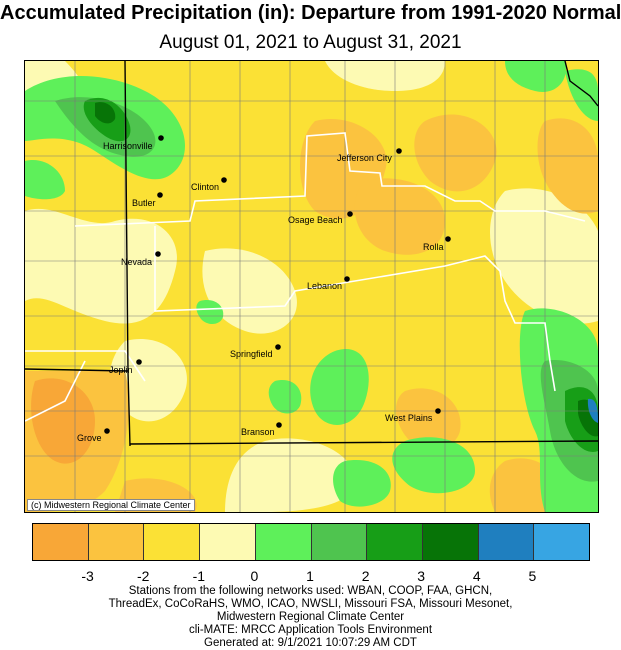 The height and width of the screenshot is (650, 621). I want to click on legend-ticks: -3 -2 -1 0 1 2 3 4 5, so click(310, 576).